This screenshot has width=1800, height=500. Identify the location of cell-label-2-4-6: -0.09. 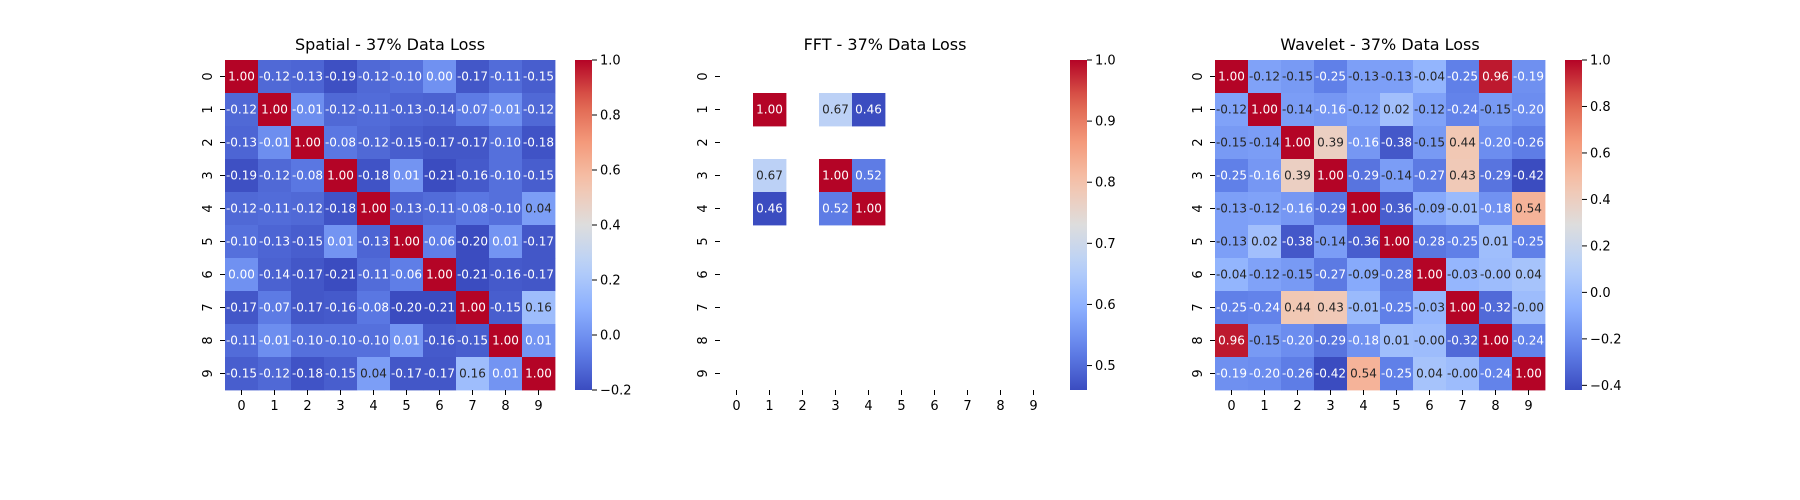
(1429, 209).